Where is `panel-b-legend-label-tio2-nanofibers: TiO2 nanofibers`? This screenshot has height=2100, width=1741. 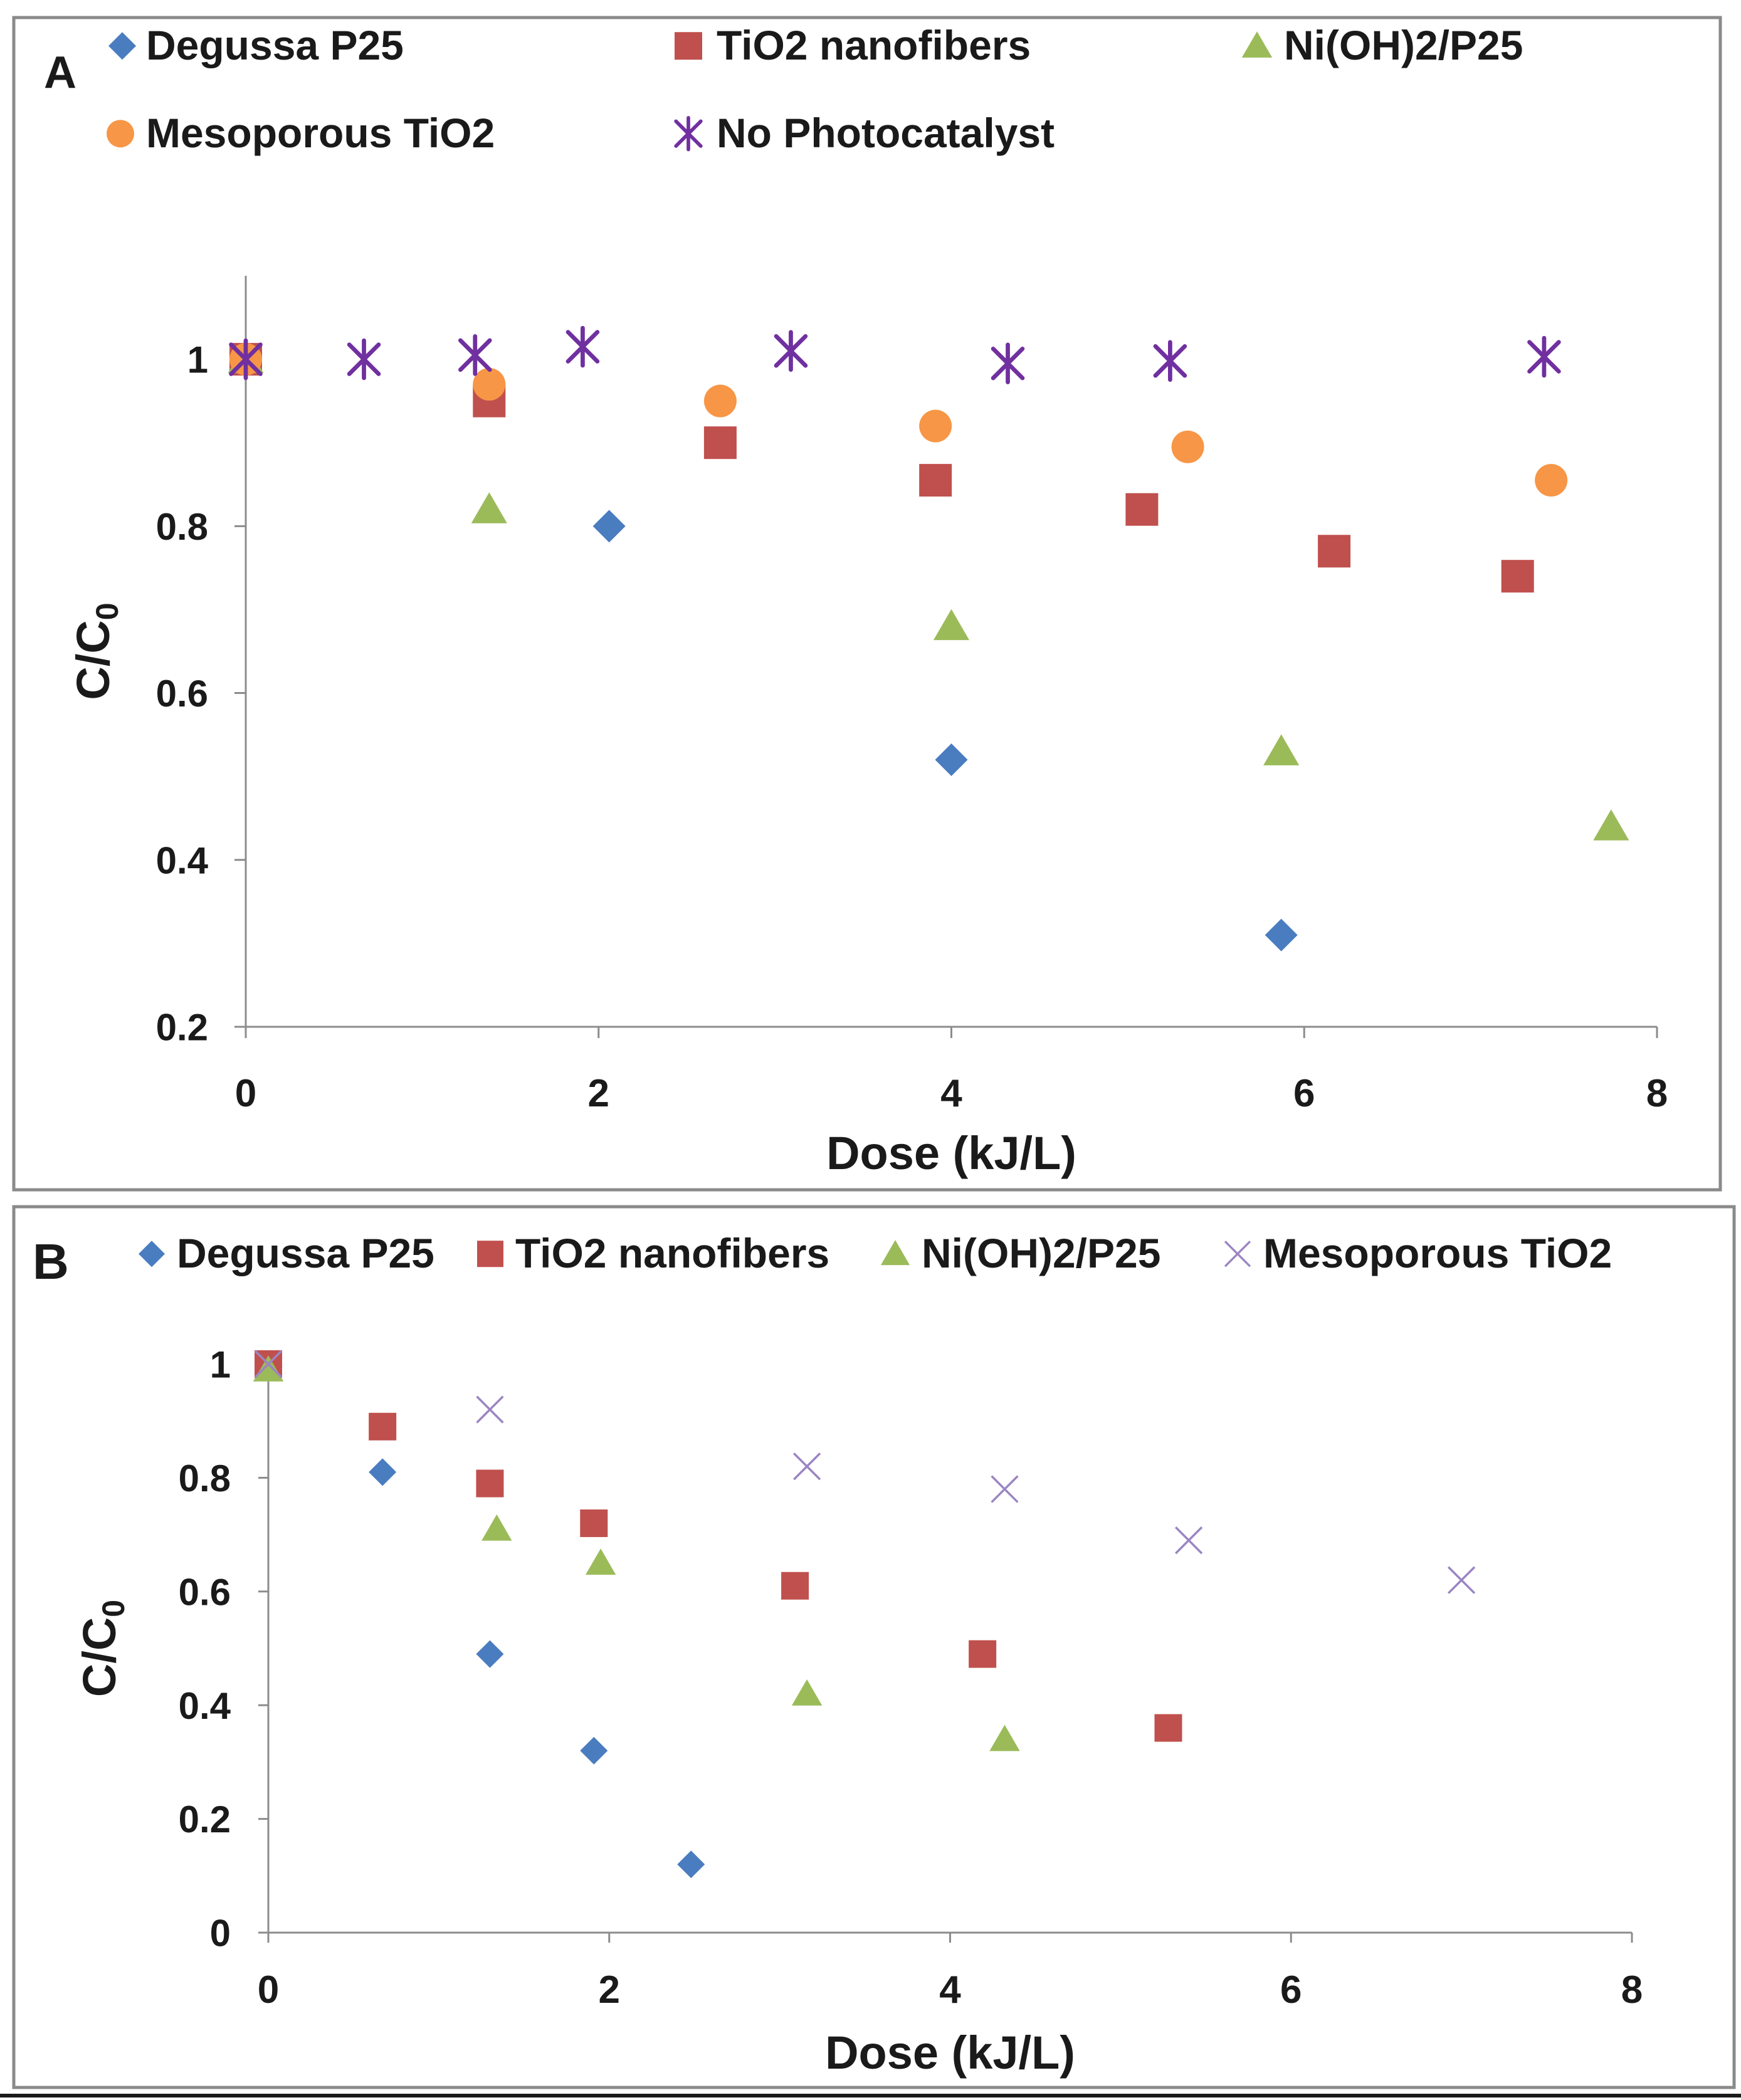 panel-b-legend-label-tio2-nanofibers: TiO2 nanofibers is located at coordinates (672, 1253).